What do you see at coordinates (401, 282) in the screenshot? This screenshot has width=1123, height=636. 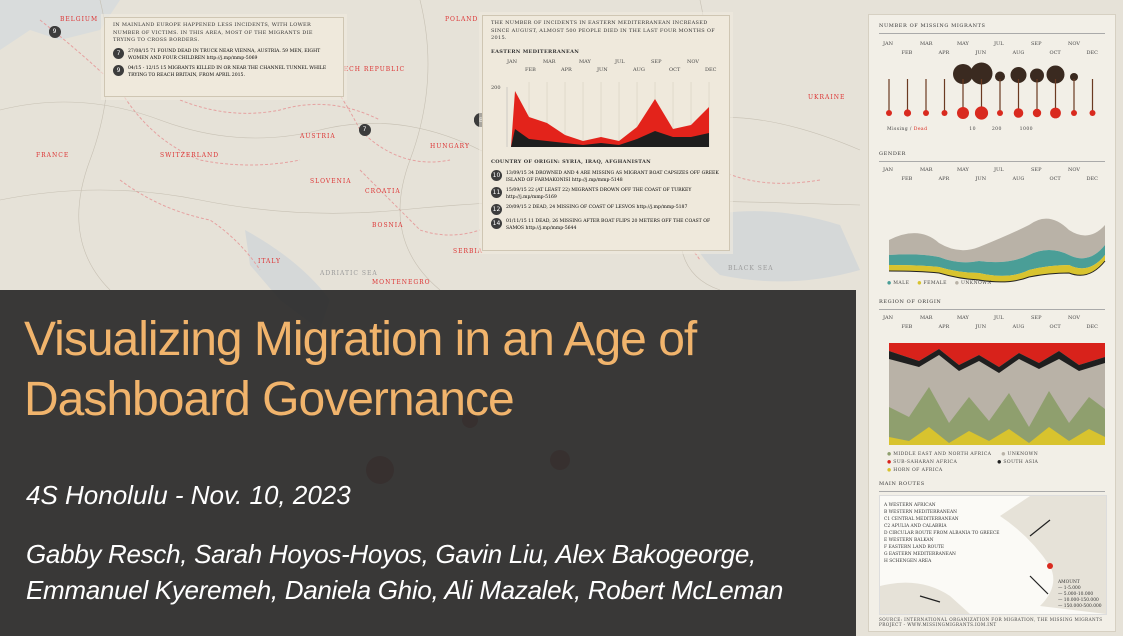 I see `map-label-montenegro: MONTENEGRO` at bounding box center [401, 282].